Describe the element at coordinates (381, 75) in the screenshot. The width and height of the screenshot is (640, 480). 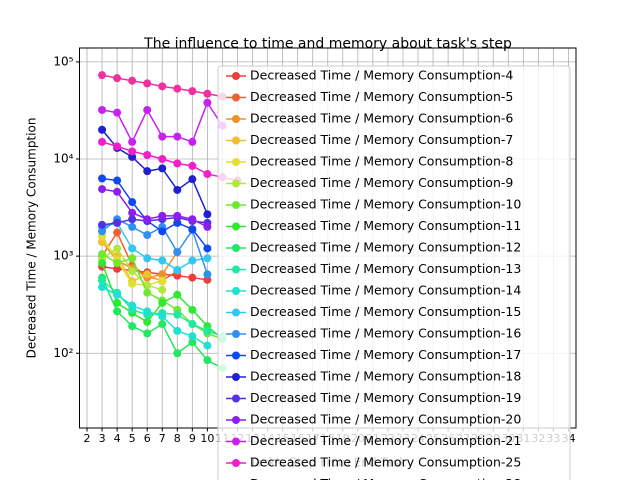
I see `legend-label: Decreased Time / Memory Consumption-4` at that location.